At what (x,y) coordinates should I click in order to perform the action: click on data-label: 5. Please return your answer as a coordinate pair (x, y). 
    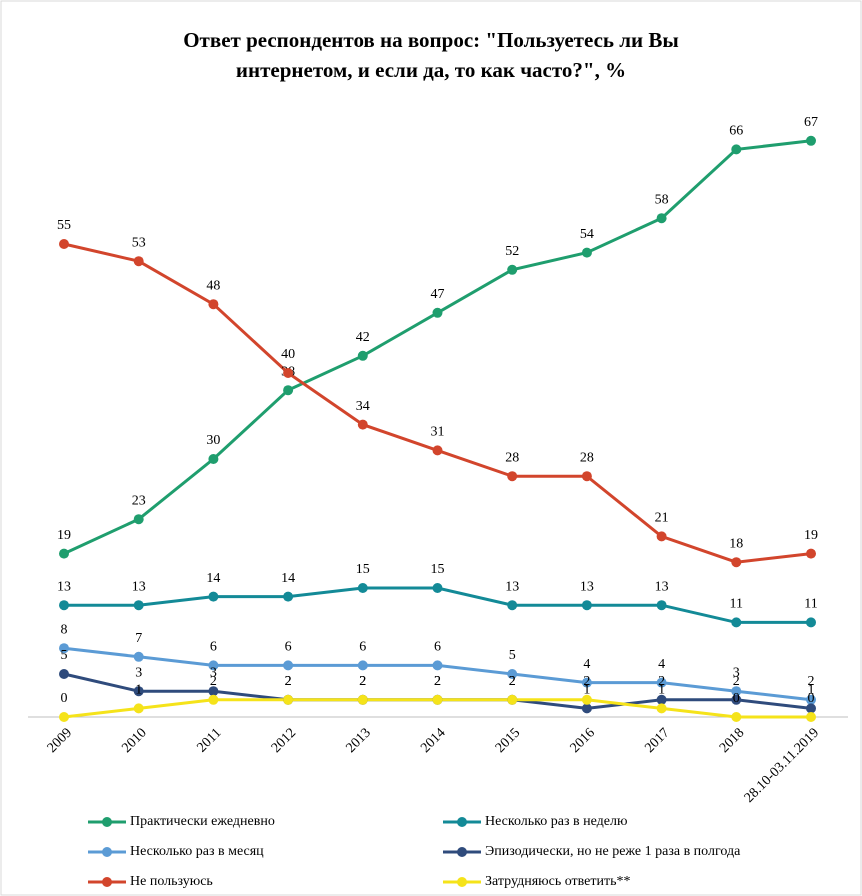
    Looking at the image, I should click on (64, 655).